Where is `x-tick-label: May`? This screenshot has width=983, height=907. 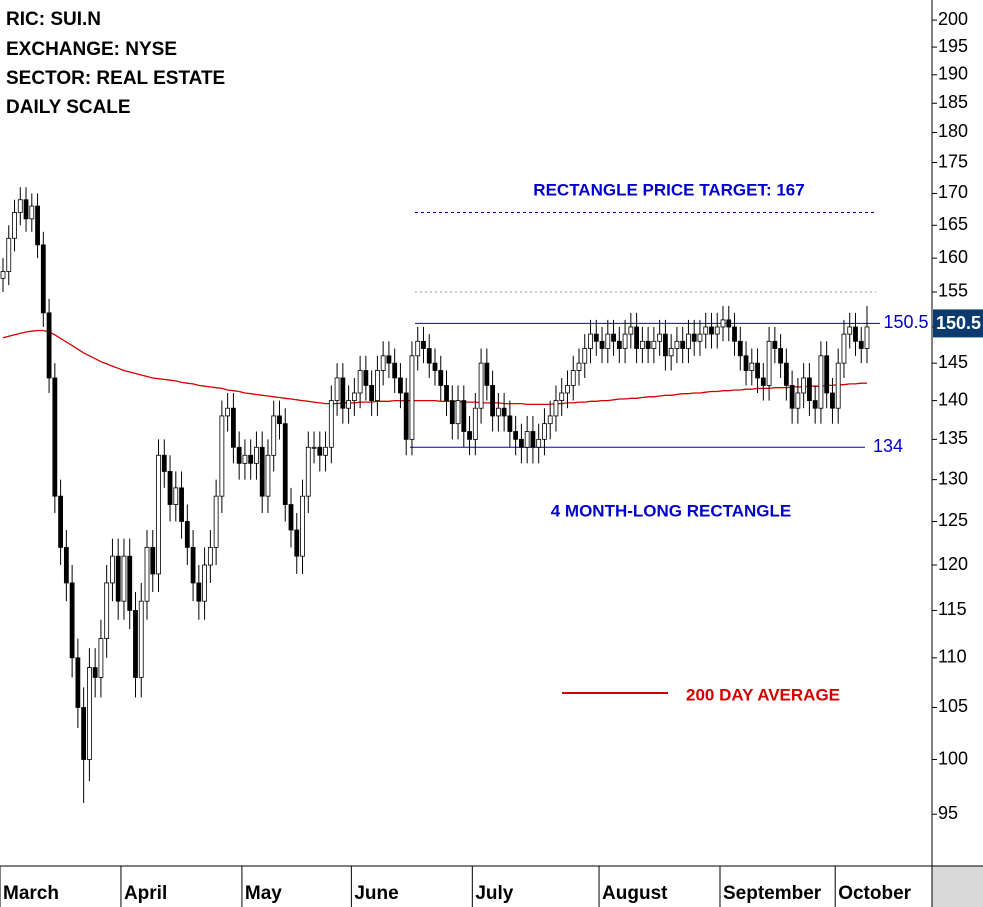
x-tick-label: May is located at coordinates (263, 893).